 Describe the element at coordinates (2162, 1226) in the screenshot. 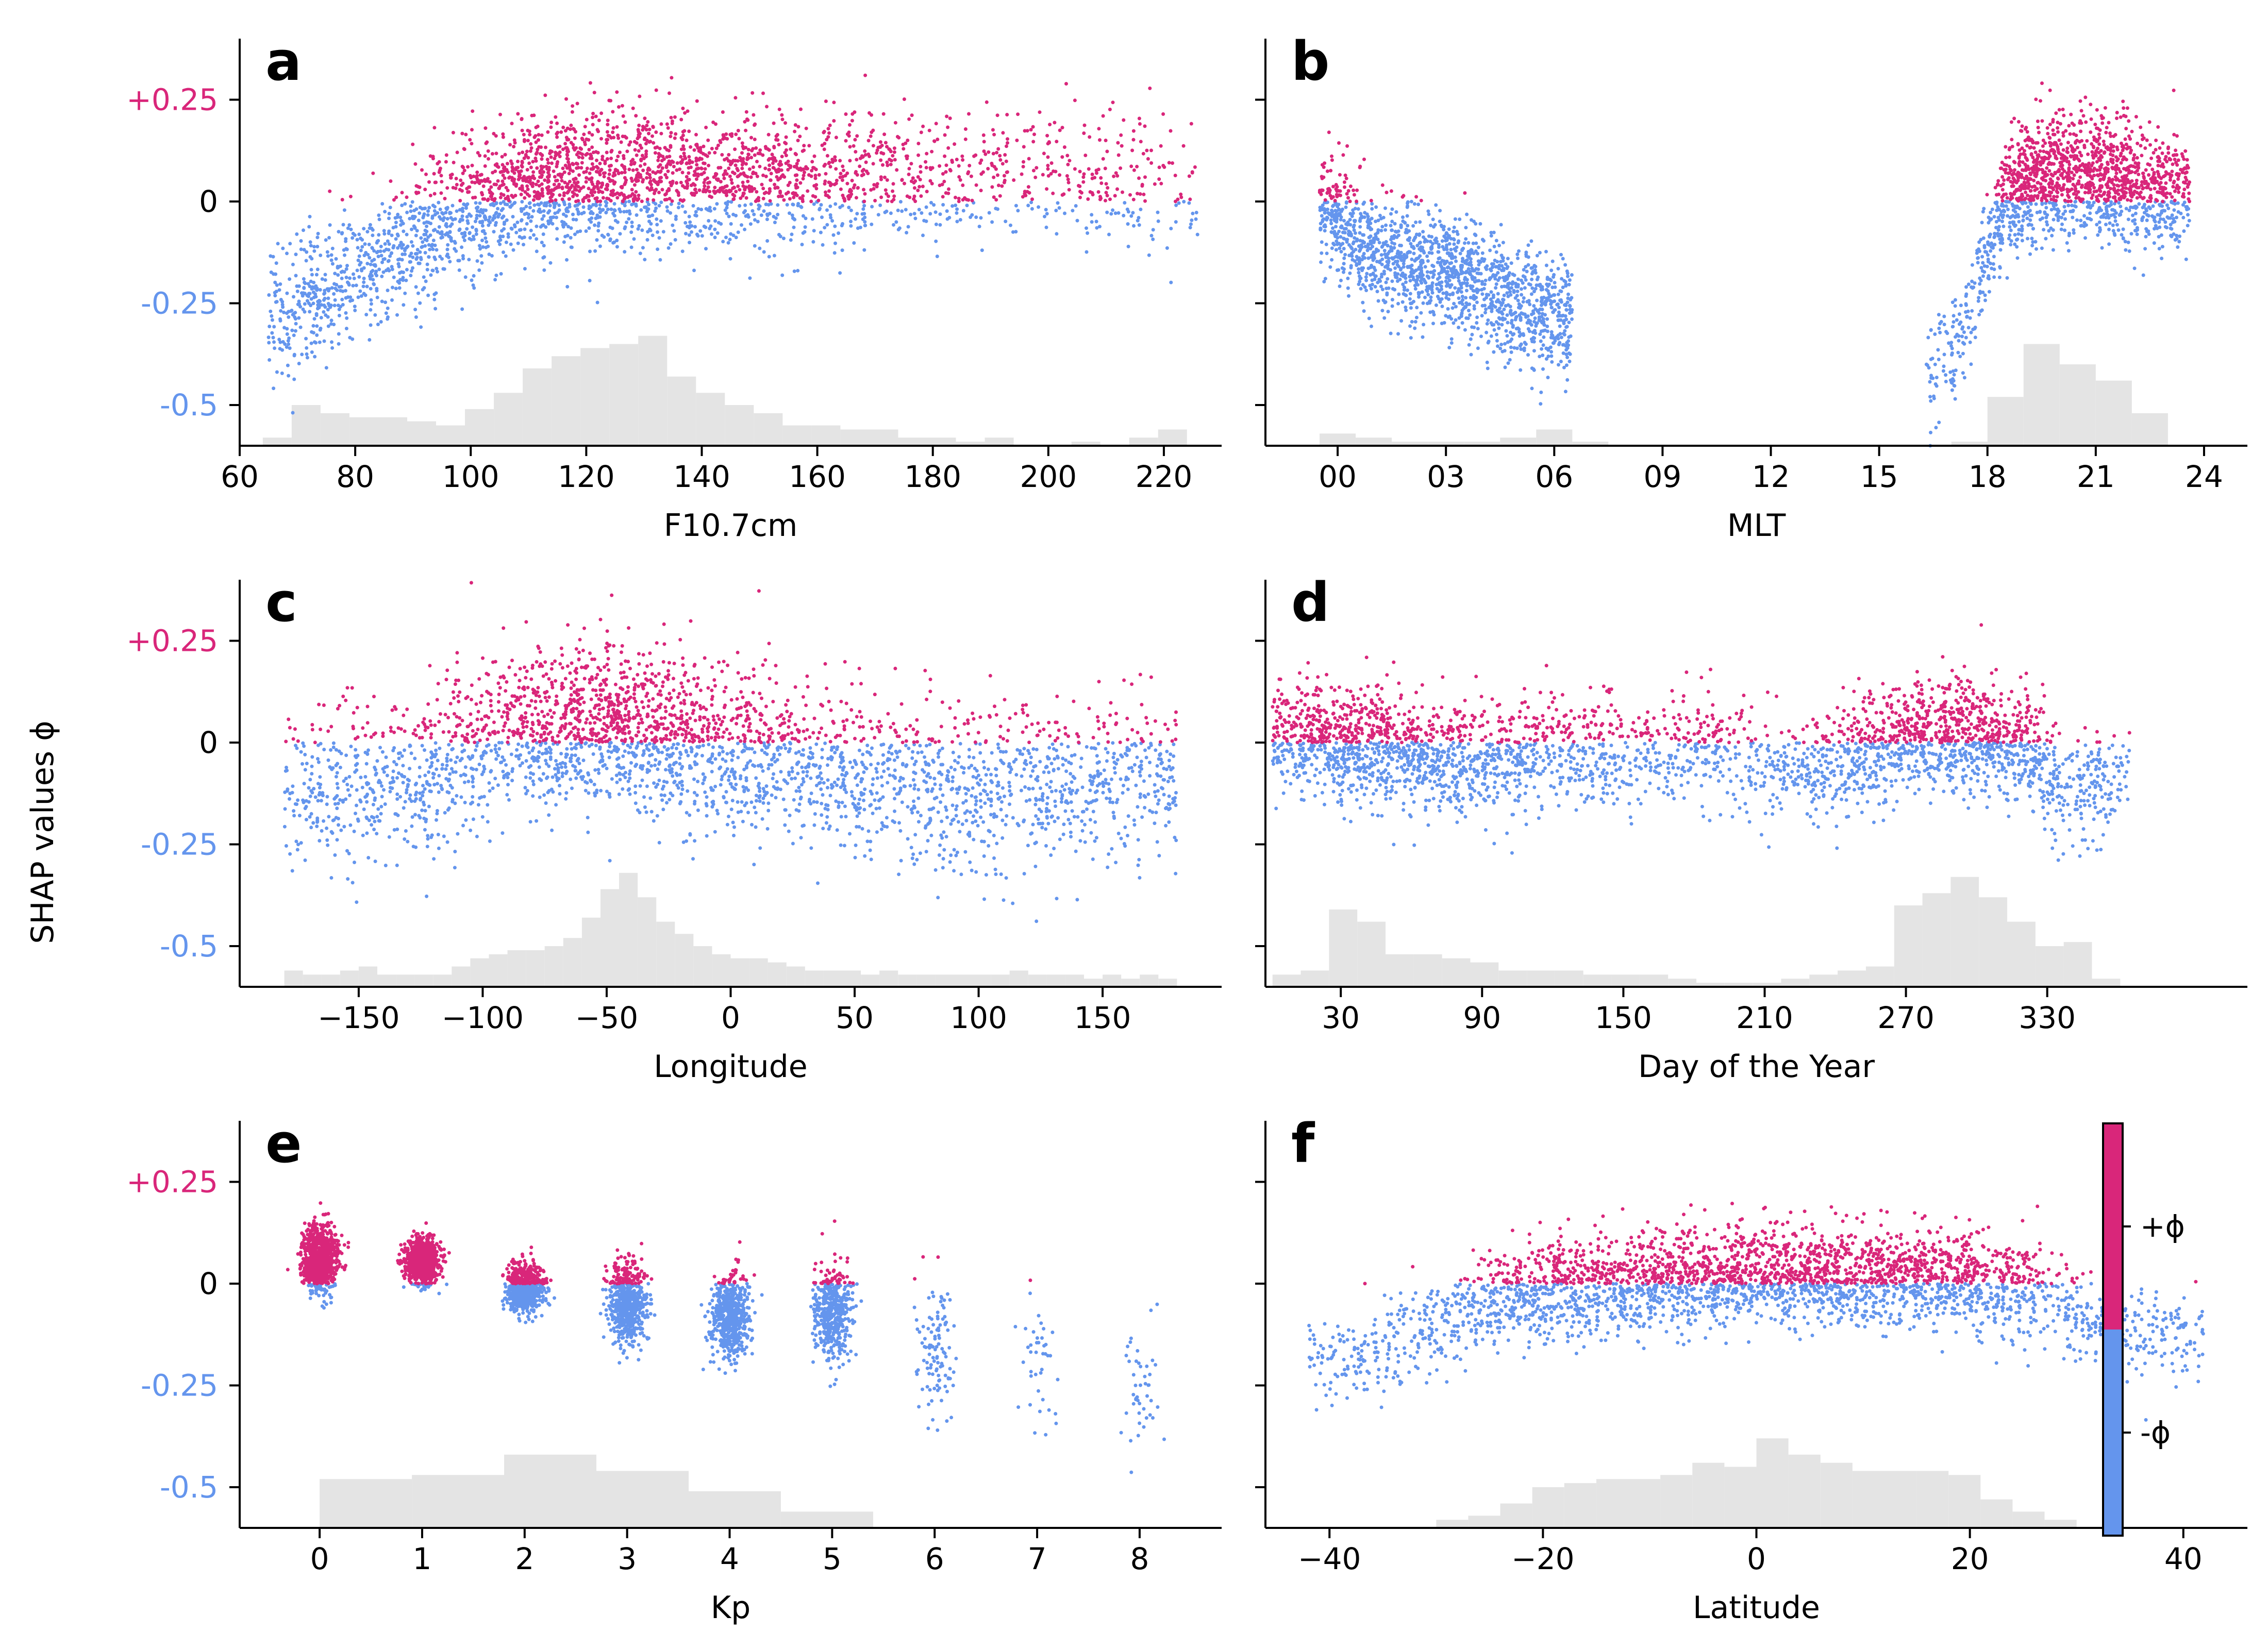

I see `colorbar-label-positive: +ϕ` at that location.